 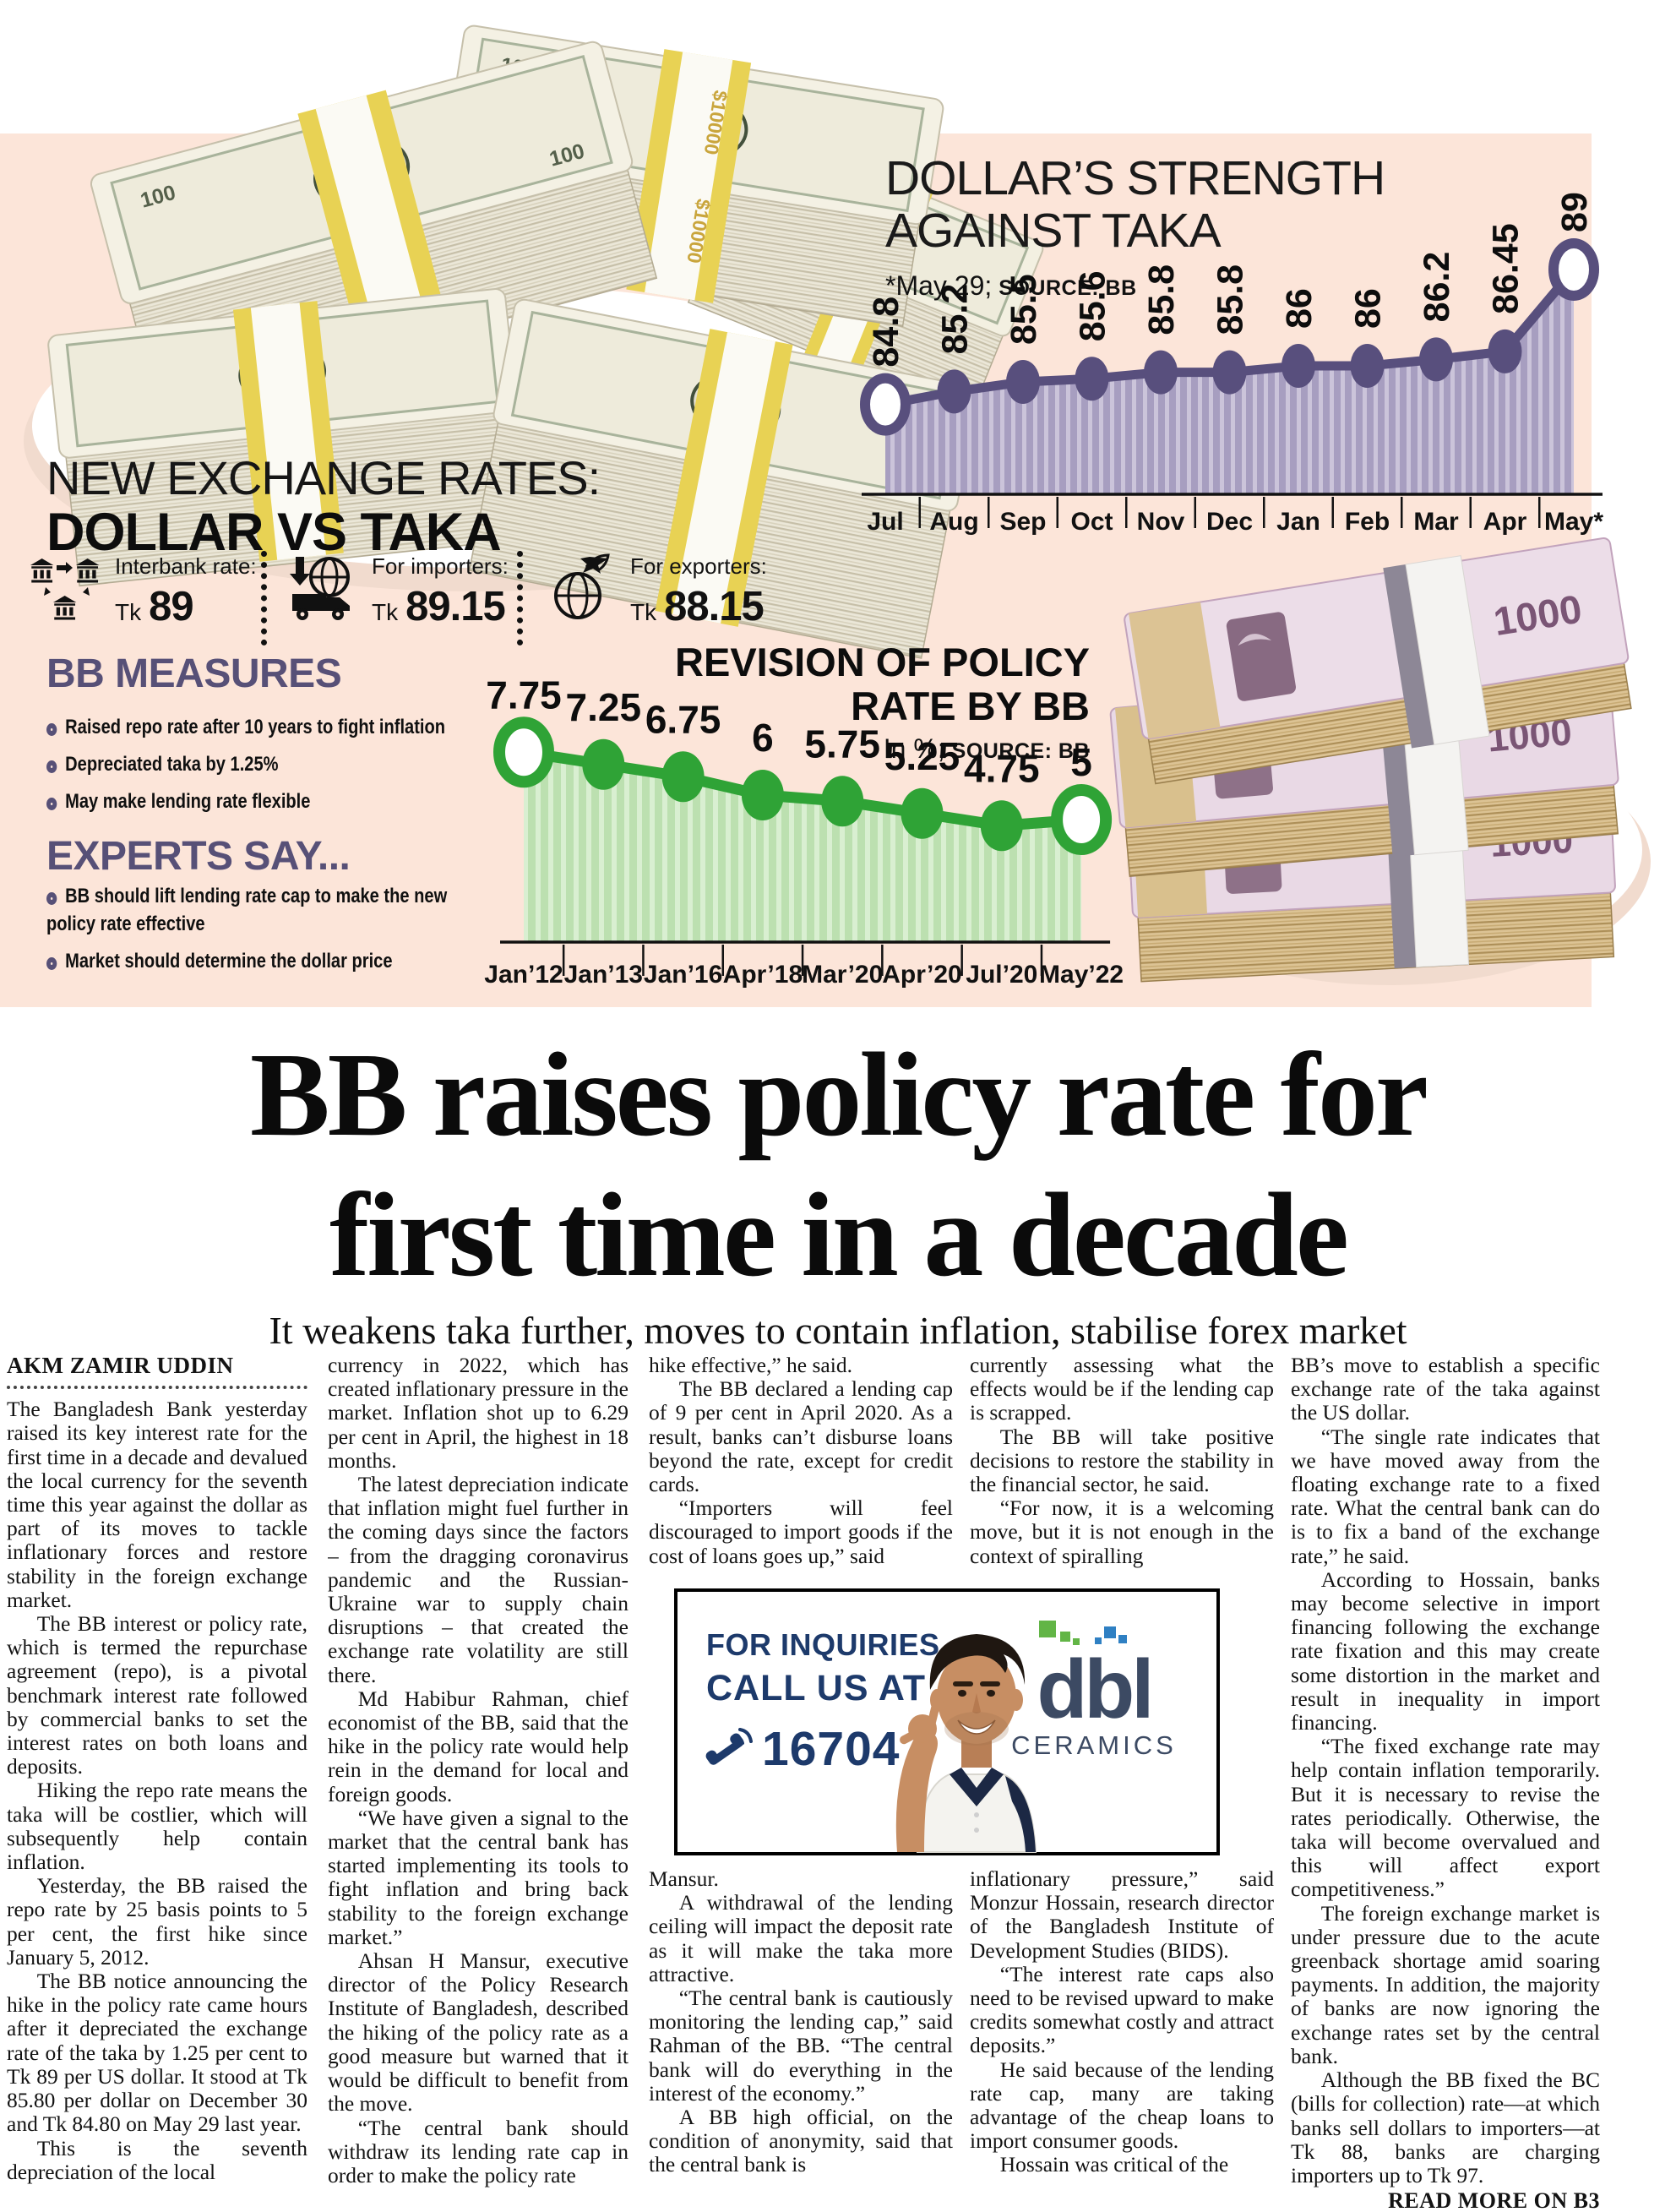 What do you see at coordinates (274, 801) in the screenshot?
I see `list-item: May make lending rate flexible` at bounding box center [274, 801].